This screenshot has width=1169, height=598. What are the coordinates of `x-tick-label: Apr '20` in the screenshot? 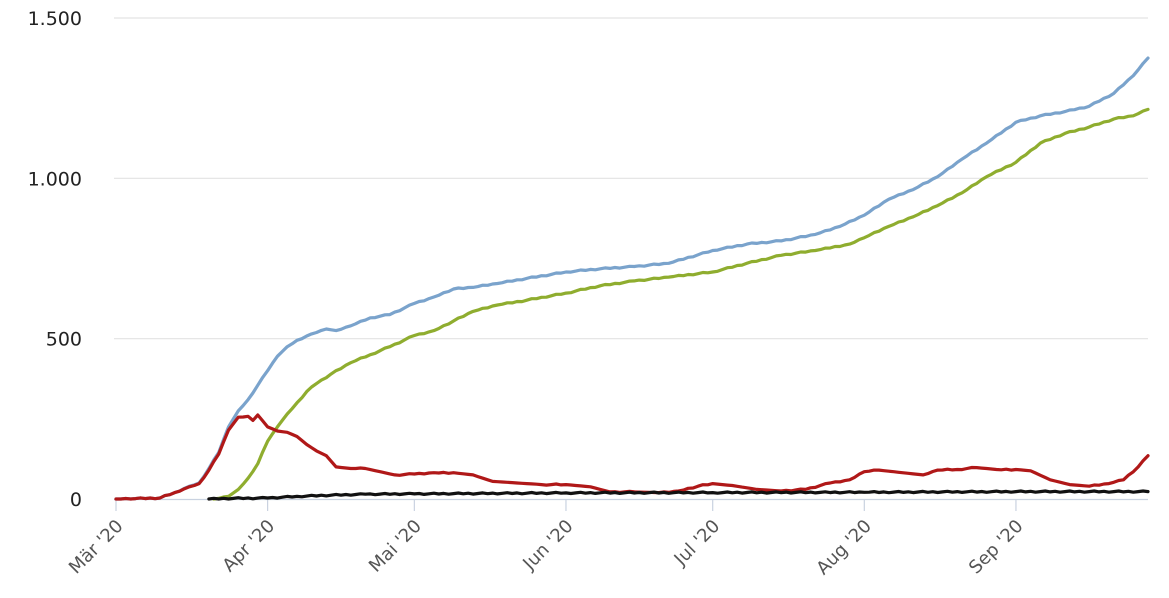 It's located at (249, 546).